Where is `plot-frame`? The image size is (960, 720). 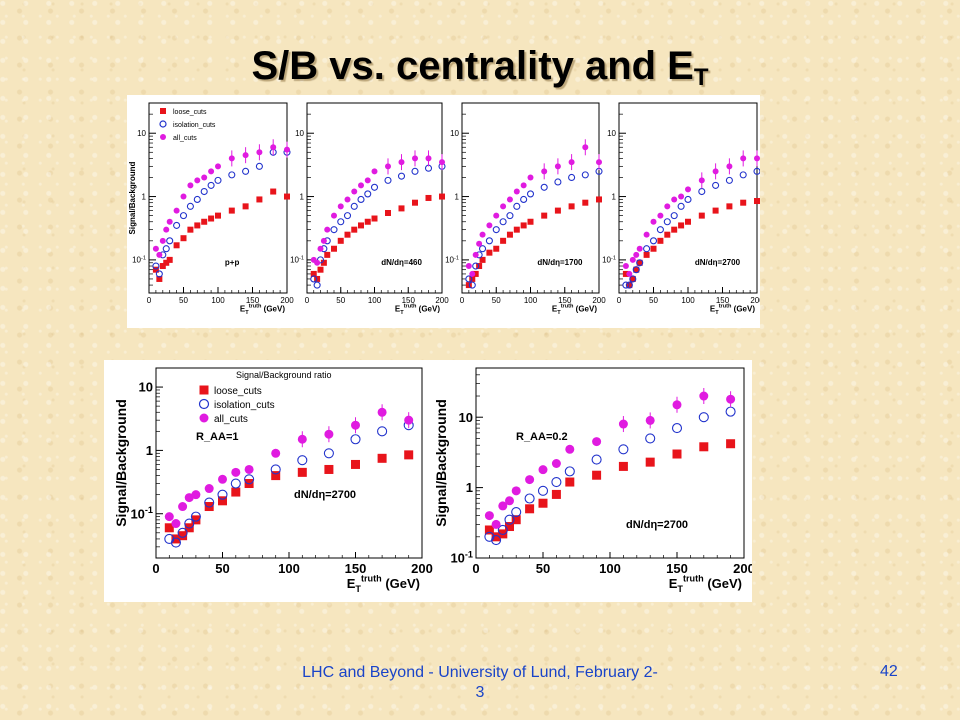
plot-frame is located at coordinates (289, 463).